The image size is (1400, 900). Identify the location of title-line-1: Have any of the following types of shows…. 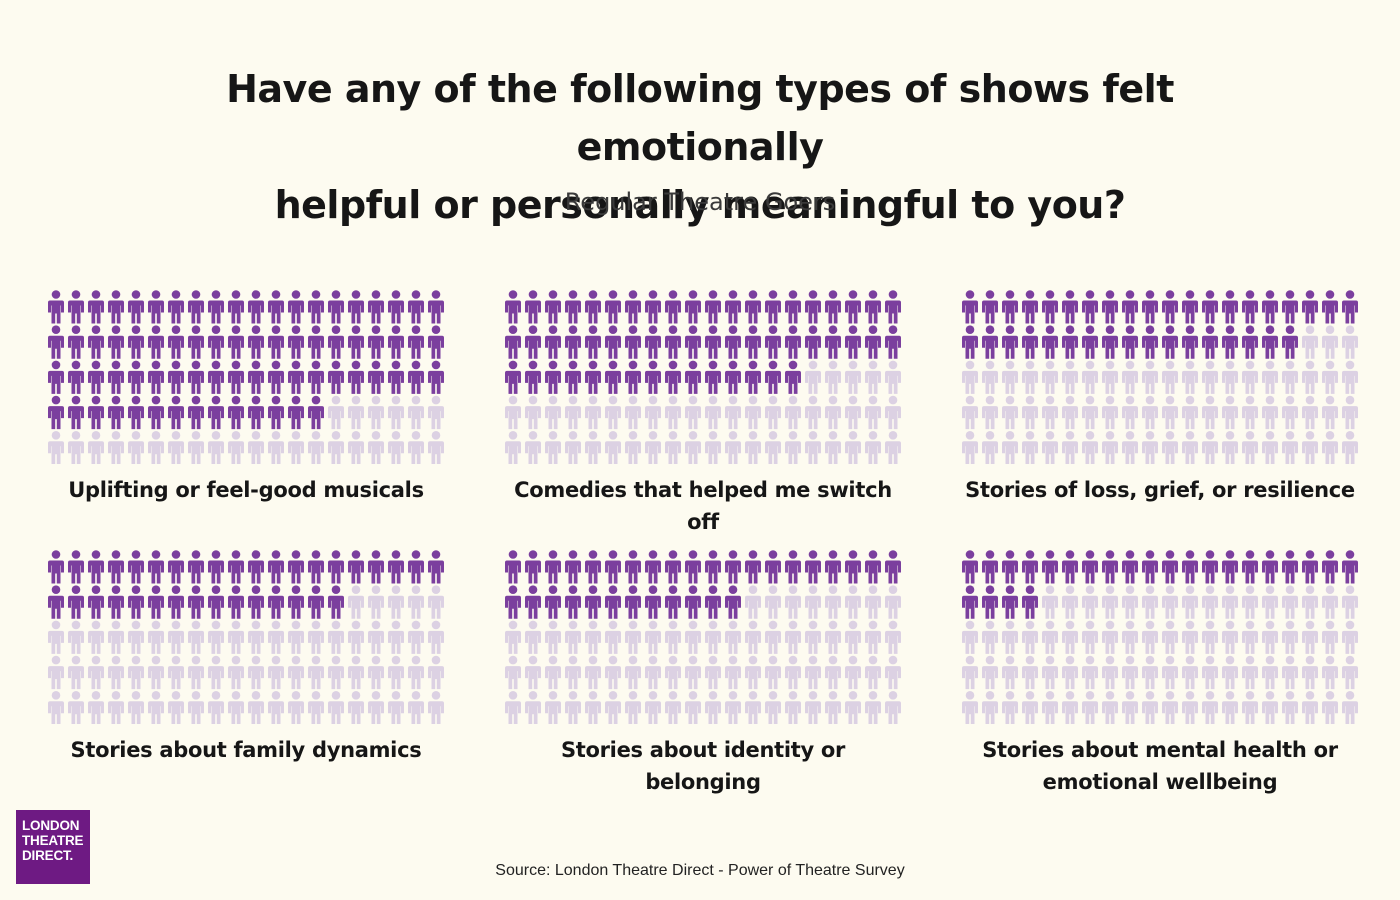
(700, 118).